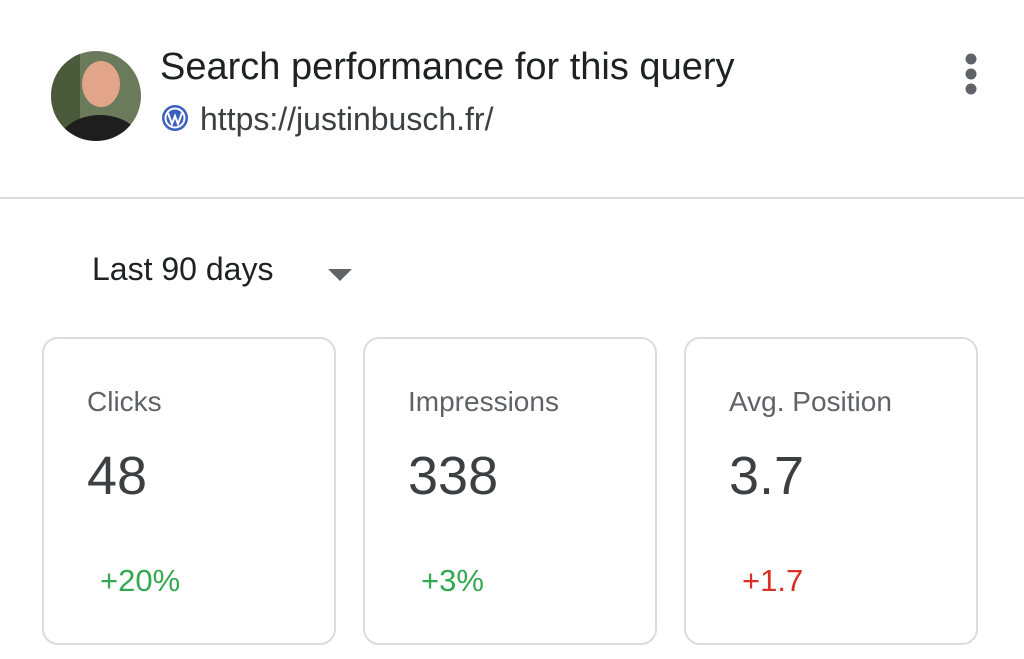 The image size is (1024, 659). Describe the element at coordinates (971, 74) in the screenshot. I see `more-menu` at that location.